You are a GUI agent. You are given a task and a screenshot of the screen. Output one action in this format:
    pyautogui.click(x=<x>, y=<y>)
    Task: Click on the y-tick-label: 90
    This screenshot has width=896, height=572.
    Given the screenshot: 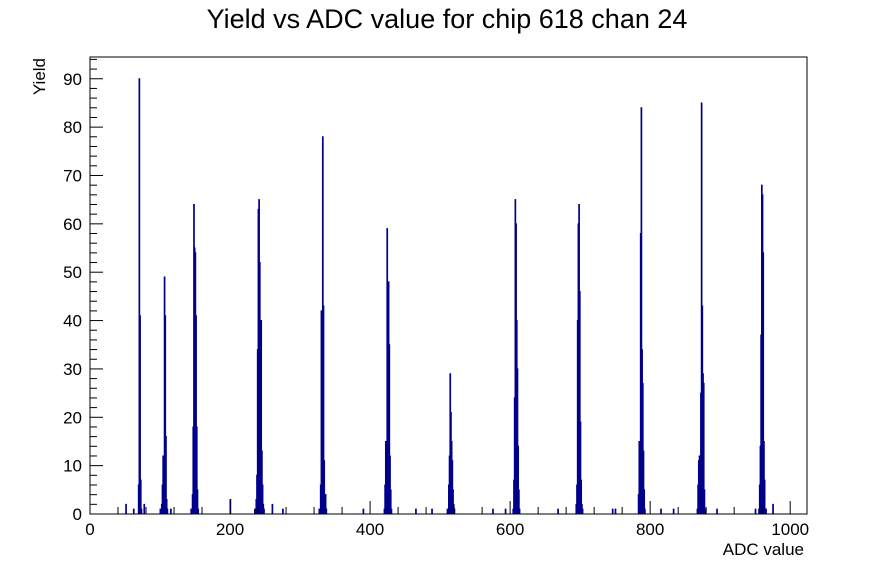 What is the action you would take?
    pyautogui.click(x=72, y=79)
    